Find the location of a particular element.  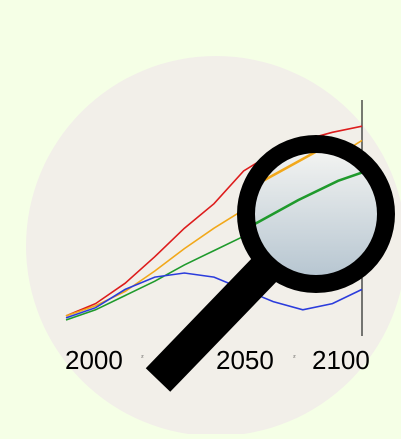

x-tick-label-2050: 2050 is located at coordinates (245, 360).